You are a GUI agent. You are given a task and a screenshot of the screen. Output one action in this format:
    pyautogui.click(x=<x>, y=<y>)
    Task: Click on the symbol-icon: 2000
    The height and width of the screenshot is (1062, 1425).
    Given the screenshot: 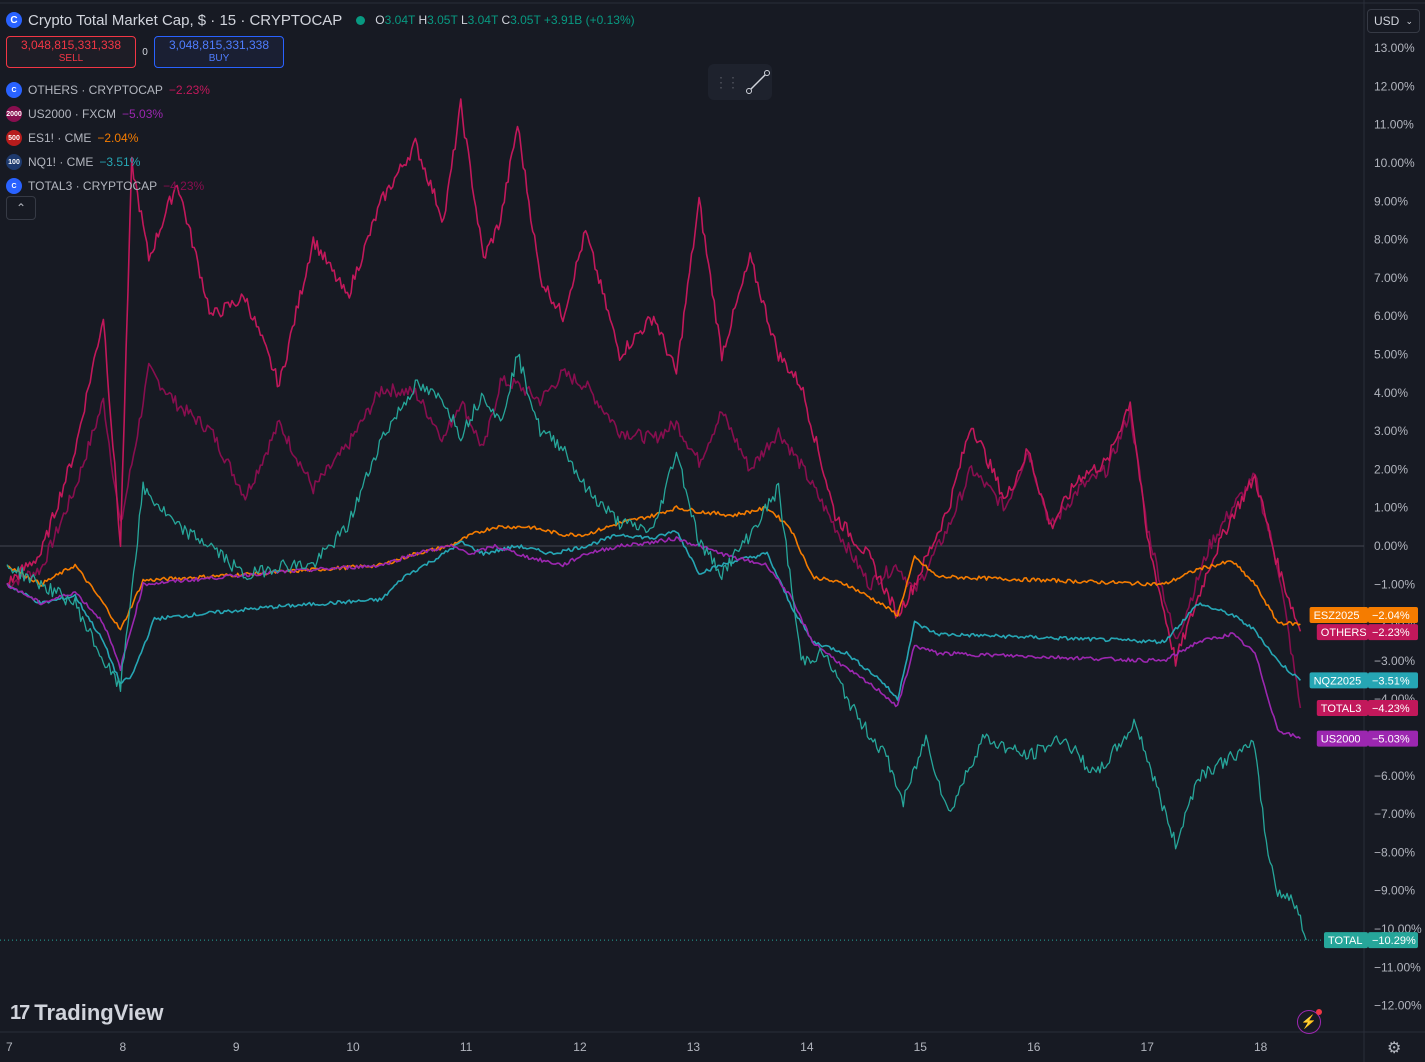 What is the action you would take?
    pyautogui.click(x=14, y=114)
    